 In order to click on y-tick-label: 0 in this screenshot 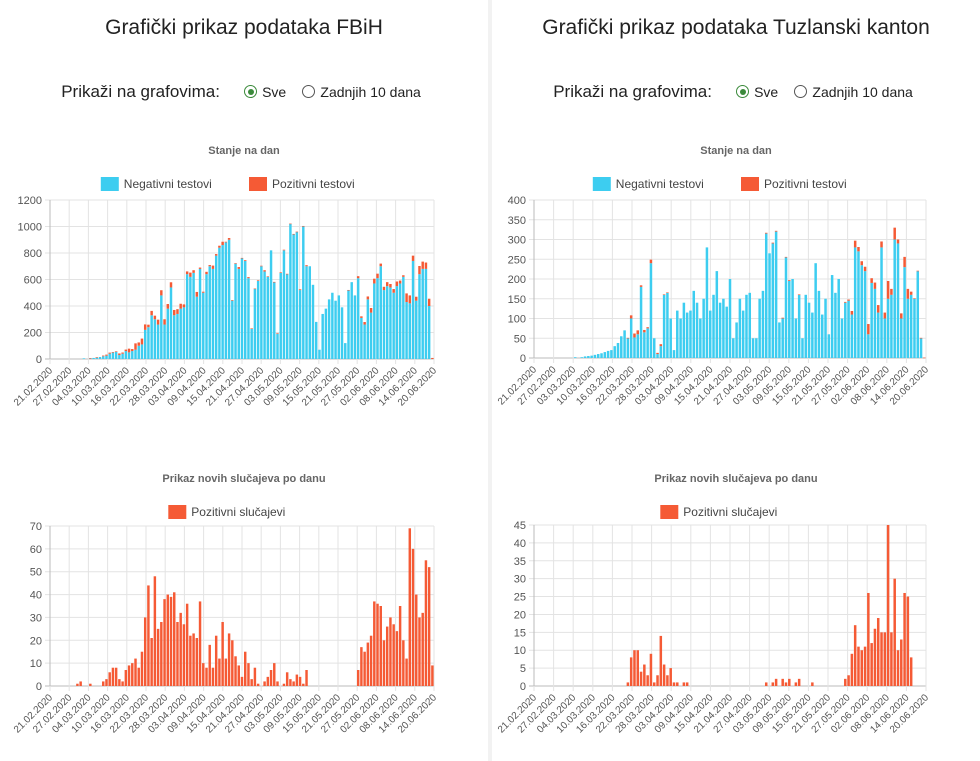, I will do `click(39, 687)`.